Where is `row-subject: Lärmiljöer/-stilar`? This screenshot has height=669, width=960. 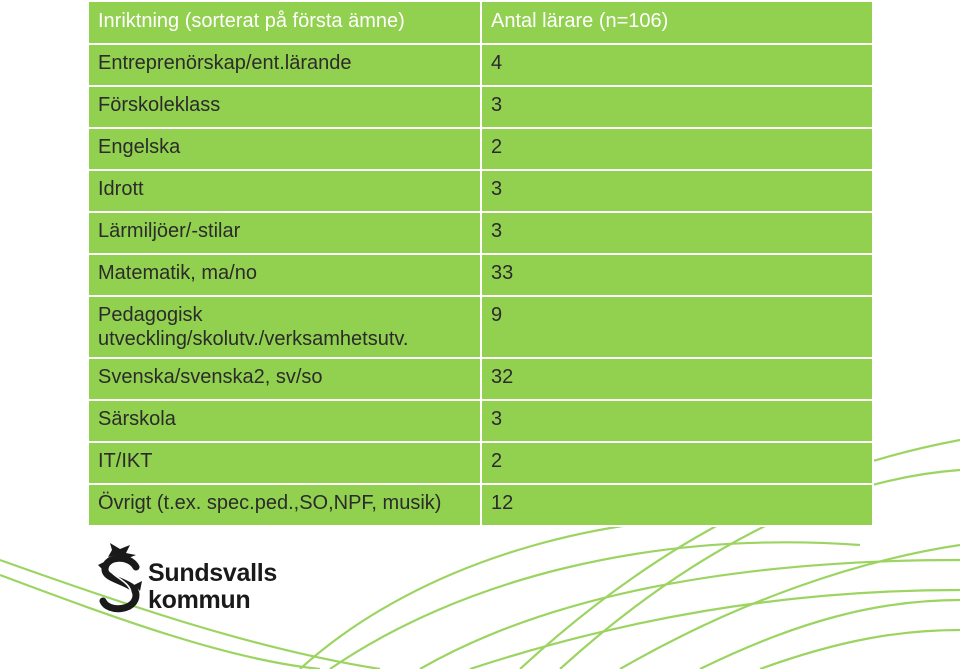
row-subject: Lärmiljöer/-stilar is located at coordinates (284, 233).